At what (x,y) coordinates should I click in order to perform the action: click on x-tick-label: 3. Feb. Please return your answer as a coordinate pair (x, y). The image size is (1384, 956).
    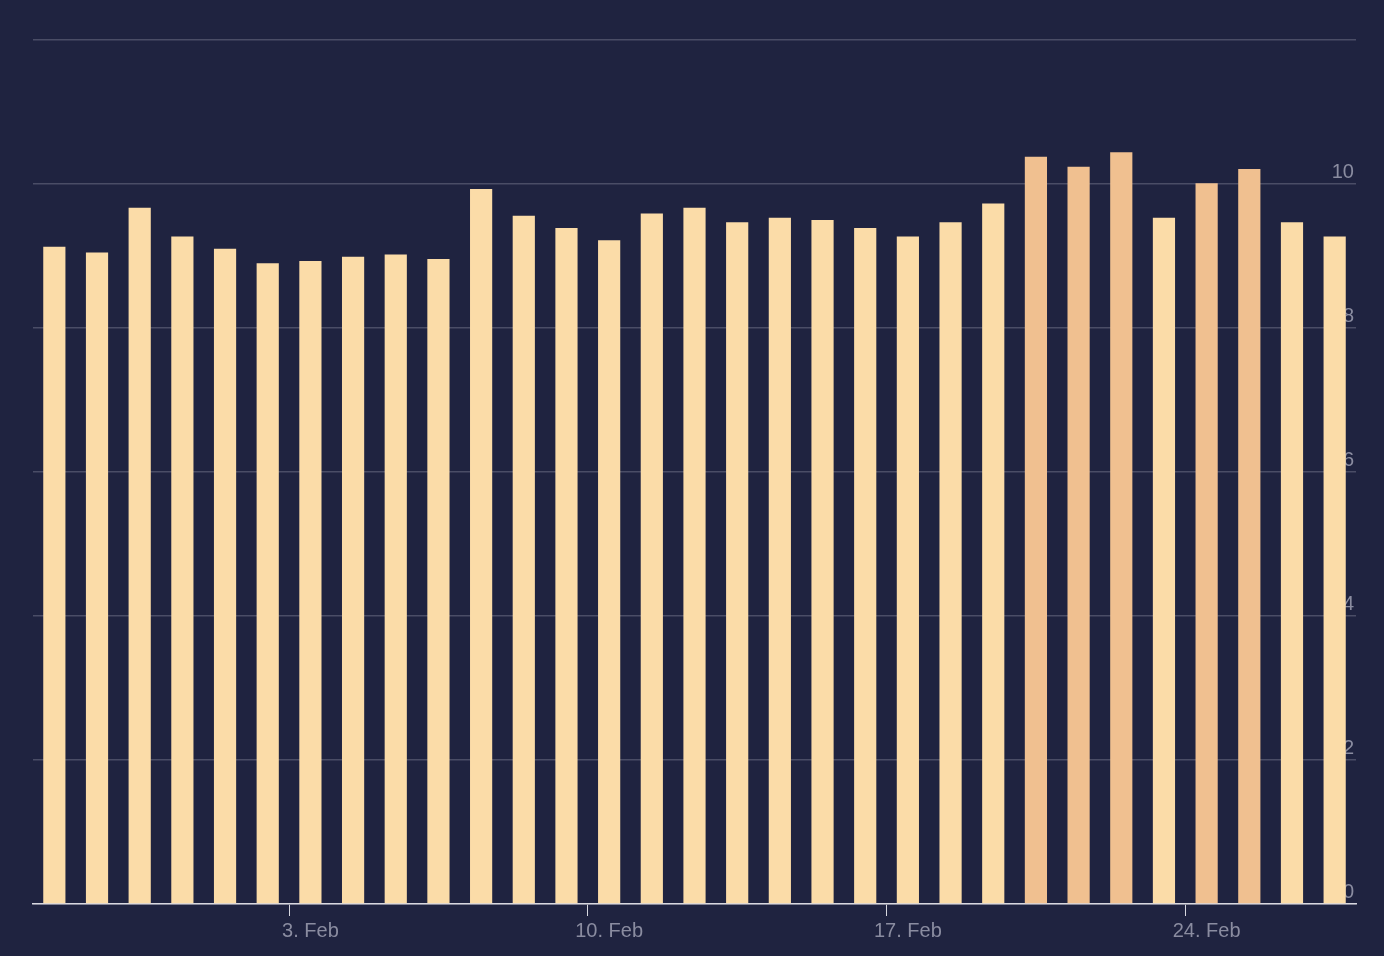
    Looking at the image, I should click on (310, 929).